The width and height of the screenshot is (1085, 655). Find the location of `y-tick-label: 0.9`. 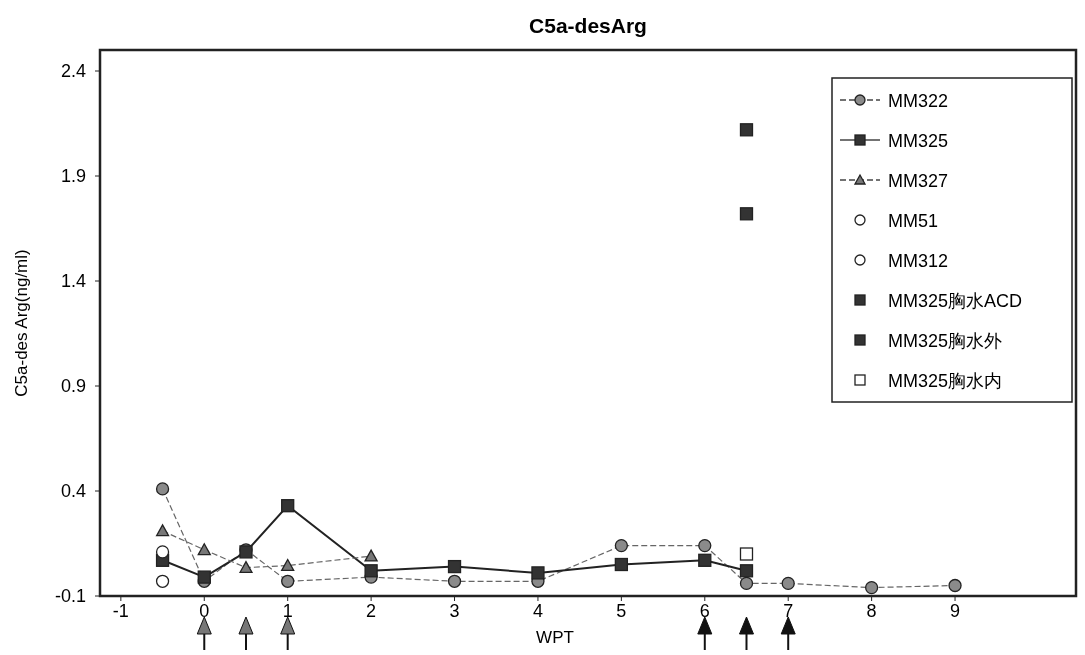

y-tick-label: 0.9 is located at coordinates (73, 386).